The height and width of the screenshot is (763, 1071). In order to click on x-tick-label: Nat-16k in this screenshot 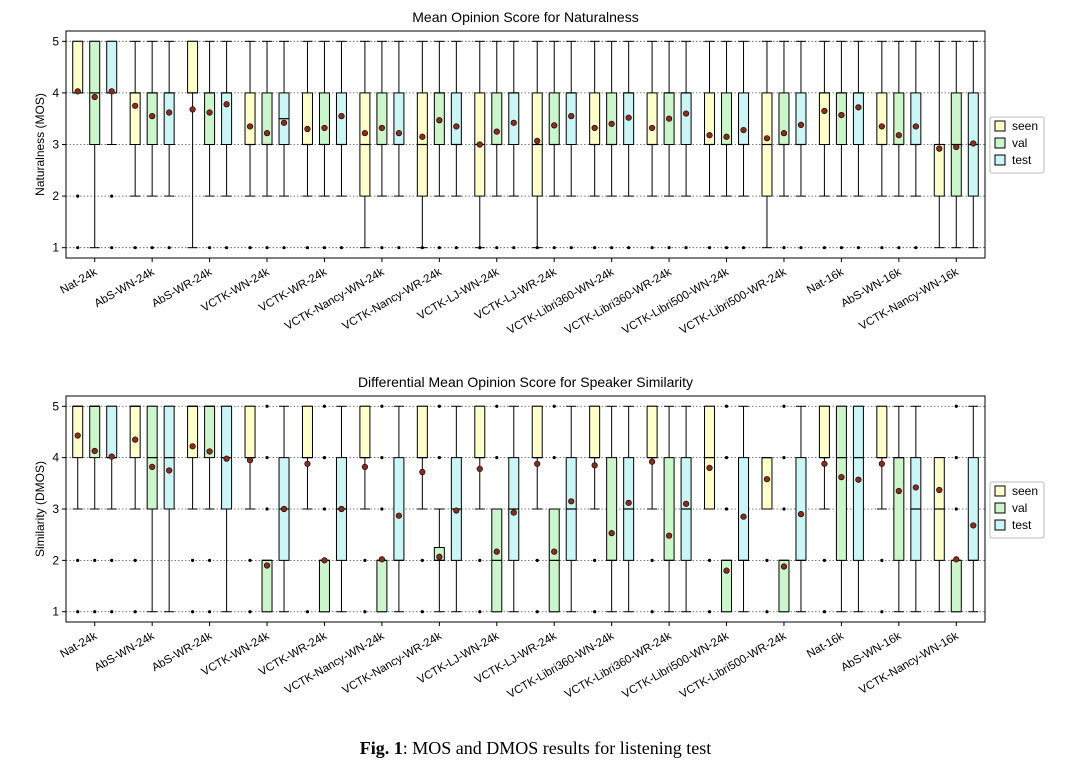, I will do `click(825, 645)`.